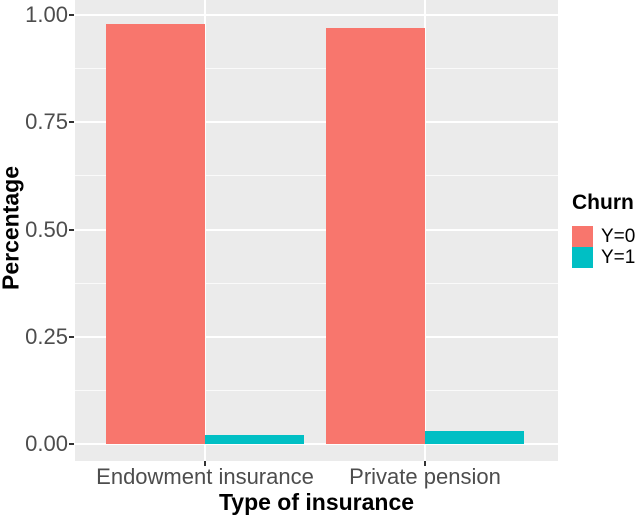 The image size is (640, 515). I want to click on legend: Churn Y=0 Y=1, so click(603, 230).